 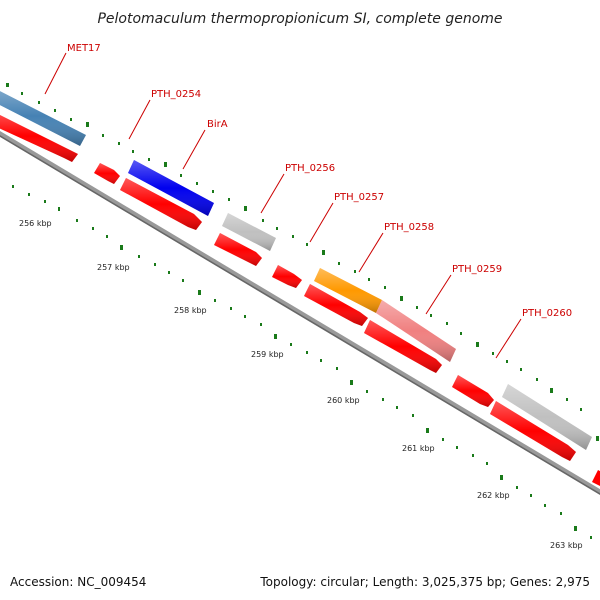 I want to click on gene-label-pth-0258: PTH_0258, so click(x=409, y=227).